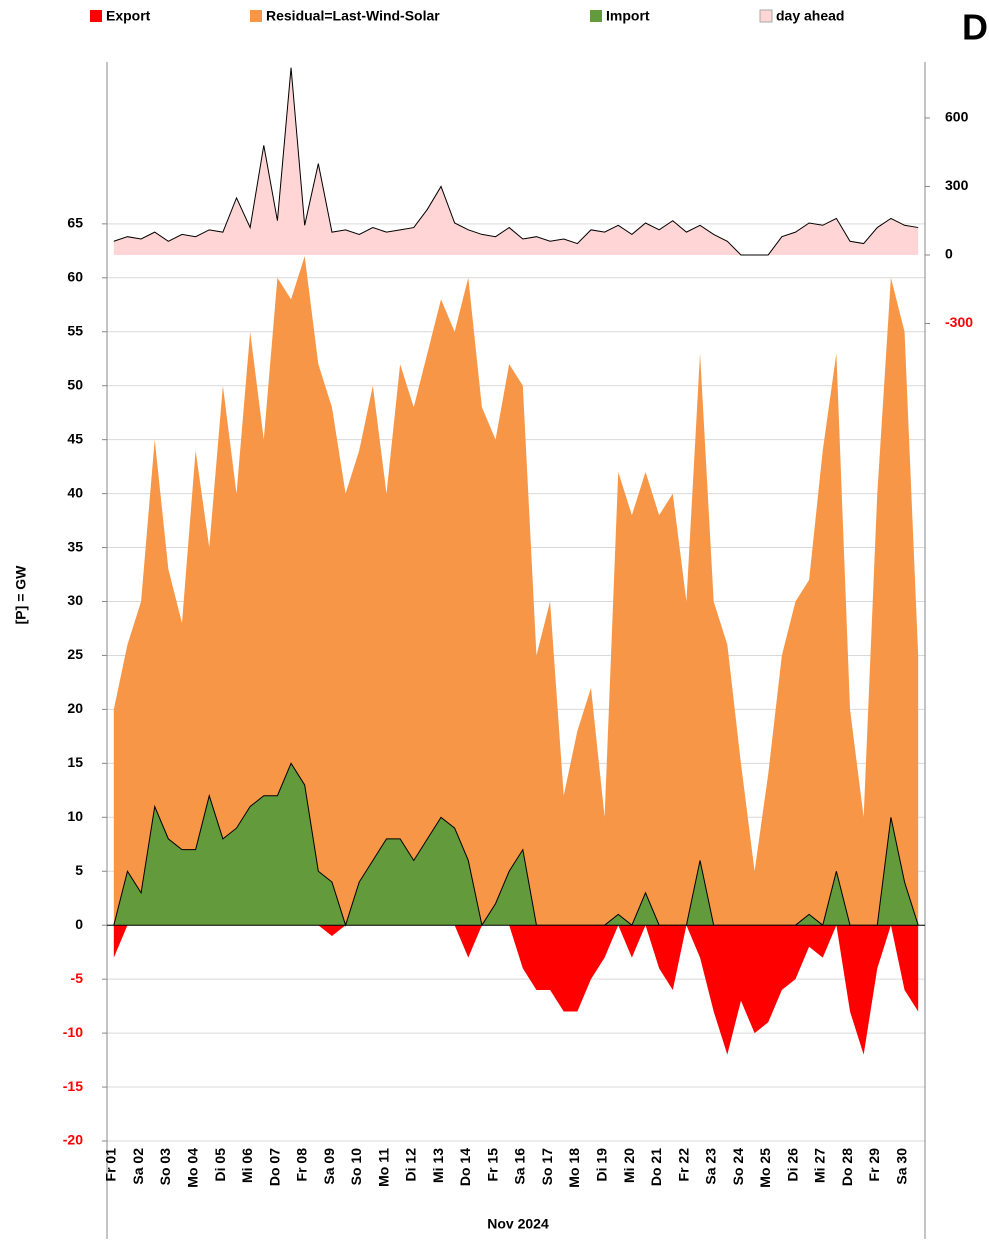 Image resolution: width=989 pixels, height=1244 pixels. Describe the element at coordinates (547, 1167) in the screenshot. I see `x-tick-label: So 17` at that location.